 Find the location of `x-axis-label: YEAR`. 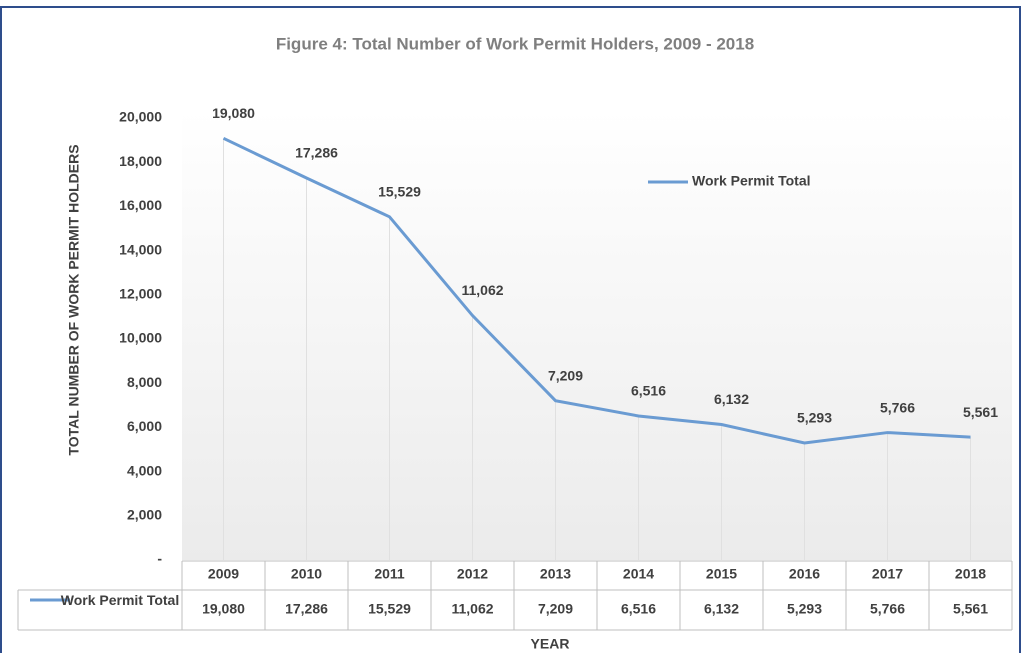

x-axis-label: YEAR is located at coordinates (550, 644).